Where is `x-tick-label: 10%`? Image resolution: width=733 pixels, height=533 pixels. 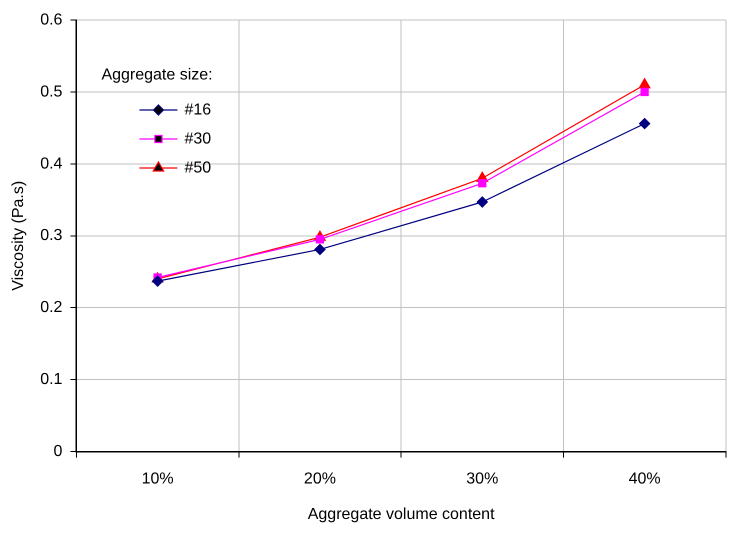
x-tick-label: 10% is located at coordinates (158, 479).